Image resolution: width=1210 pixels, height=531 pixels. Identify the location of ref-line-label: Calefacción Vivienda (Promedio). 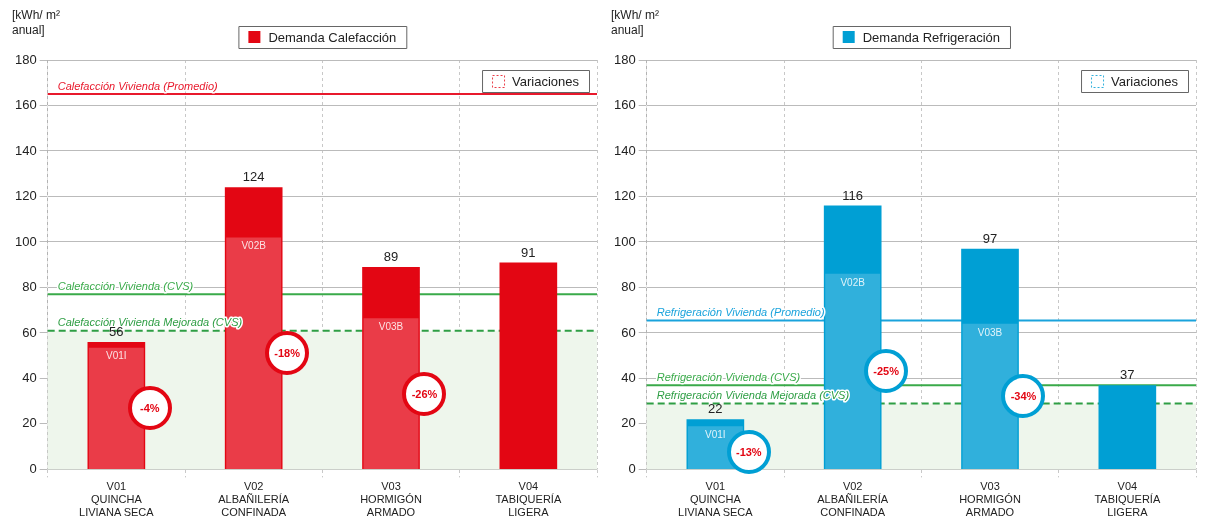
(138, 85).